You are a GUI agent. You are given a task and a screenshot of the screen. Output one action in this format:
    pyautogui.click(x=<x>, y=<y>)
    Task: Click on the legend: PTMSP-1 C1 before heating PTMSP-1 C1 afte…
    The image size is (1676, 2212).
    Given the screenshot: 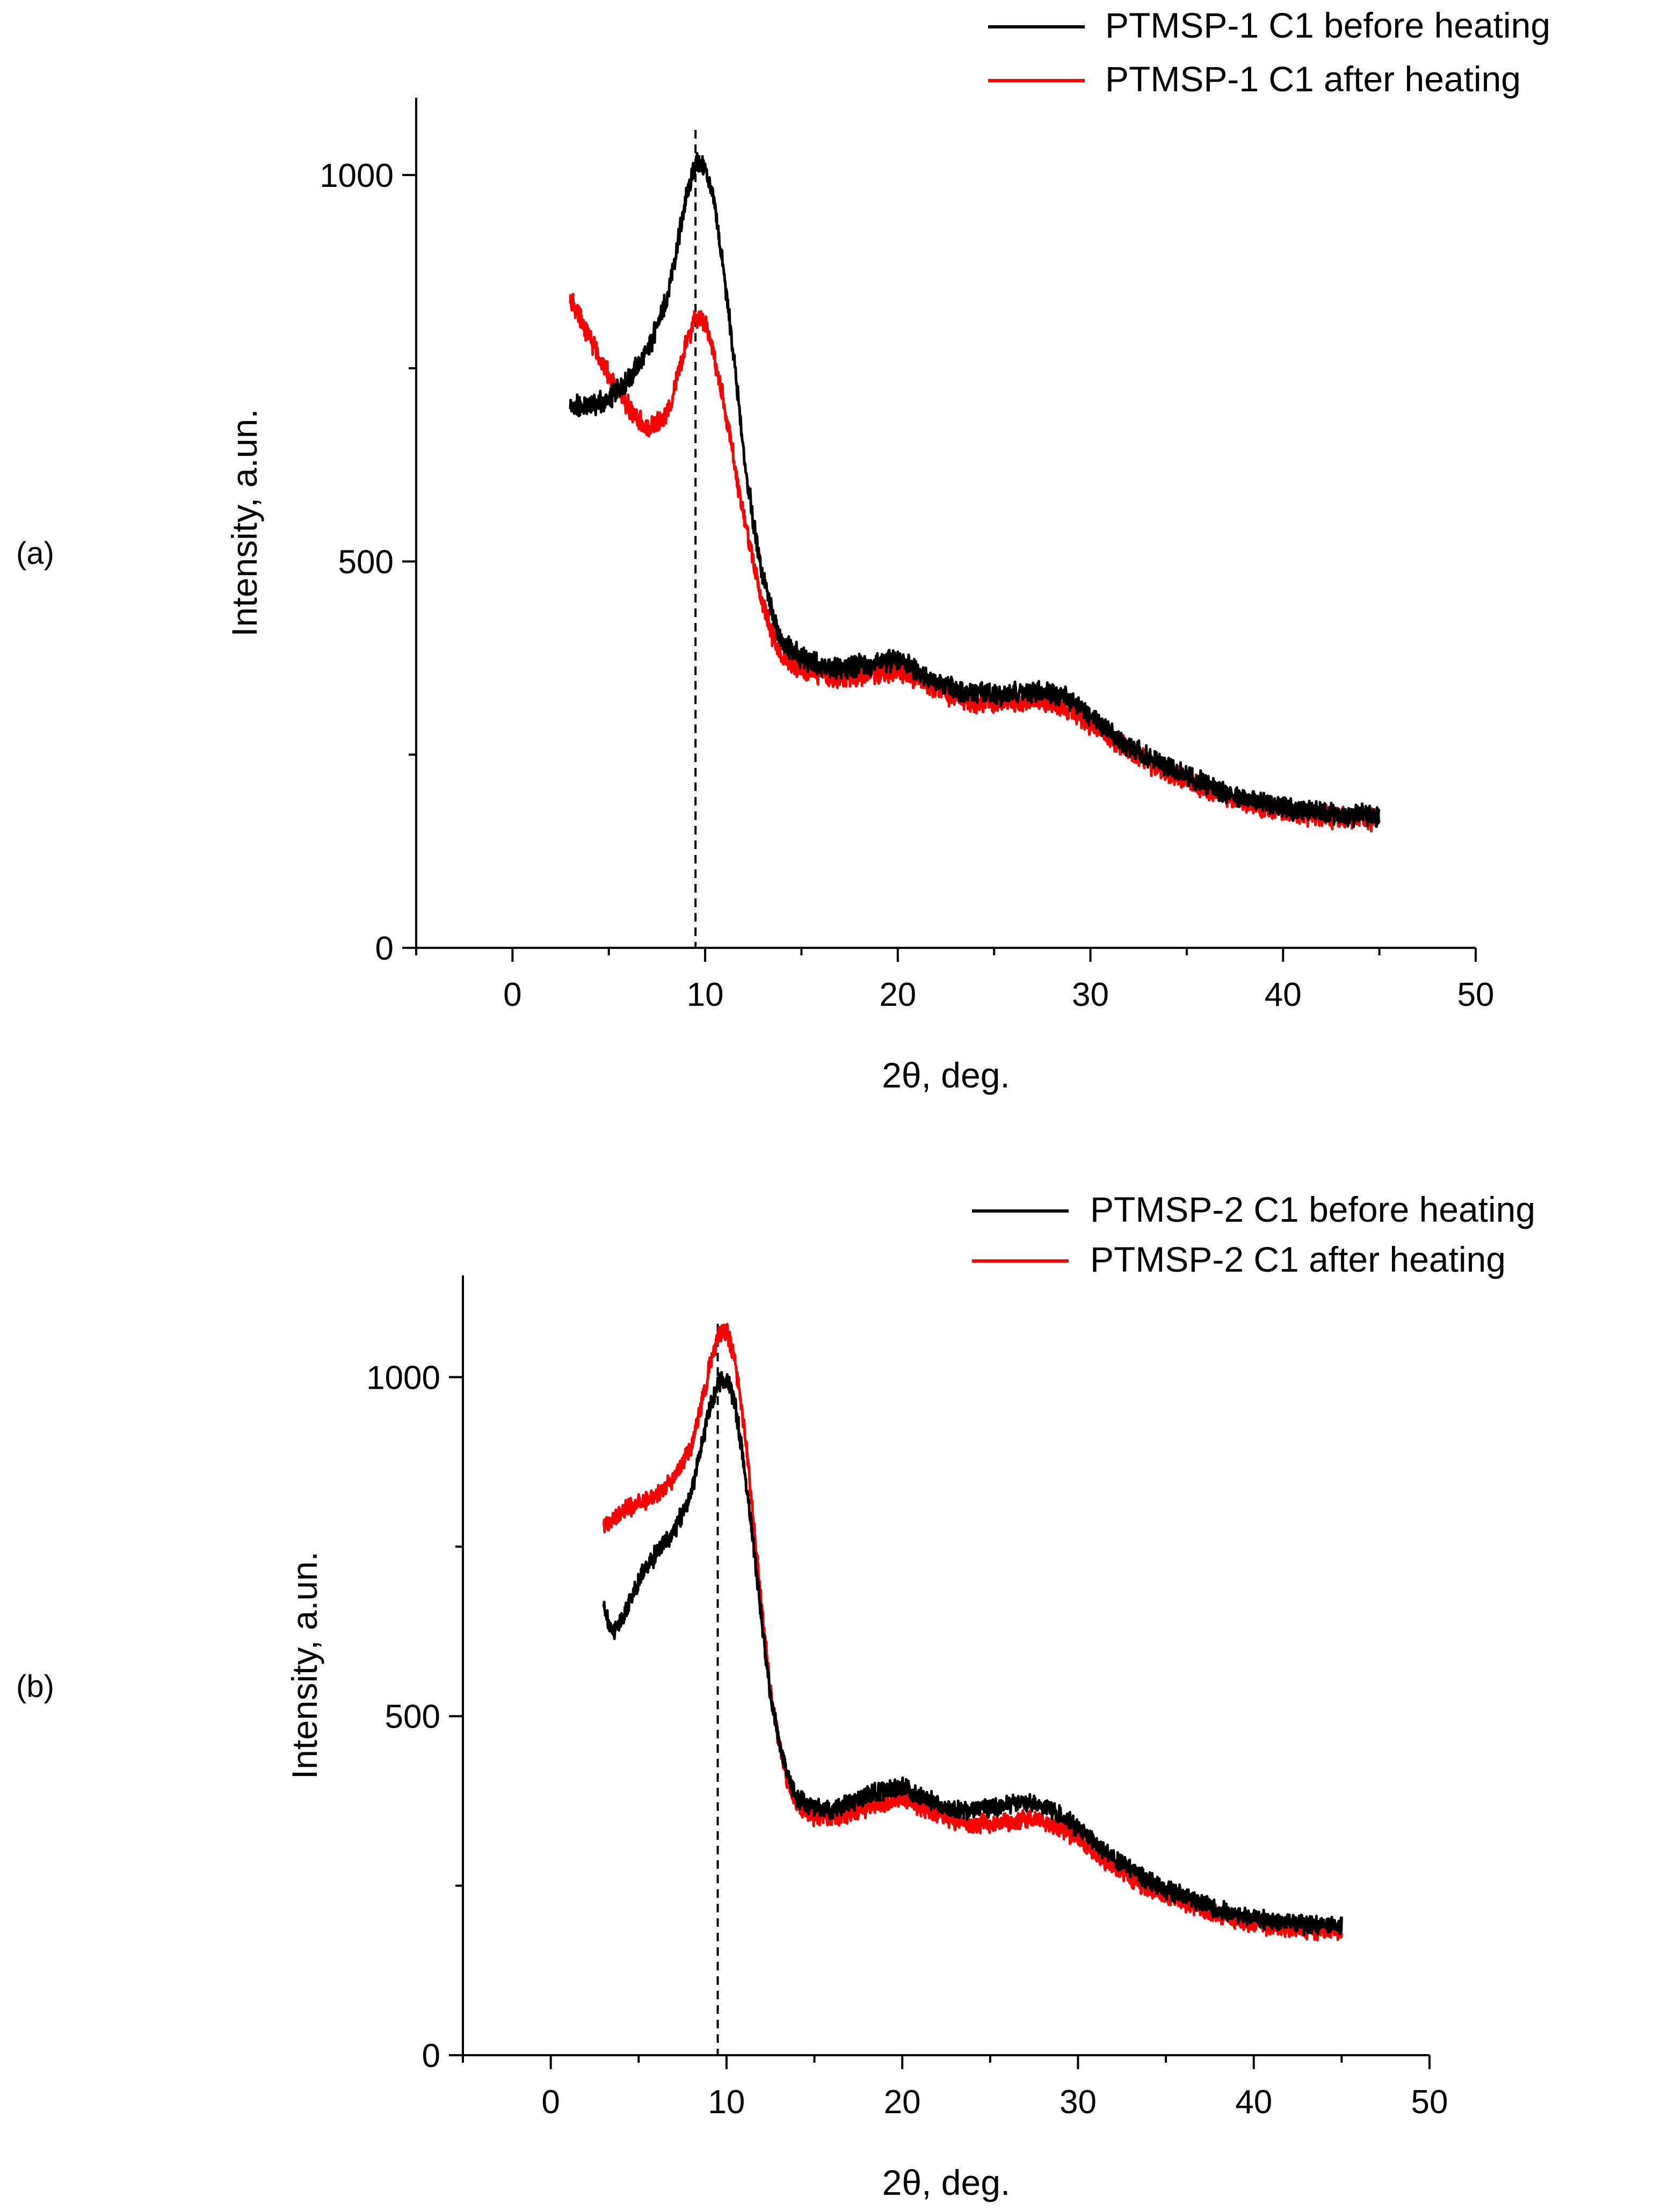 What is the action you would take?
    pyautogui.click(x=1269, y=52)
    